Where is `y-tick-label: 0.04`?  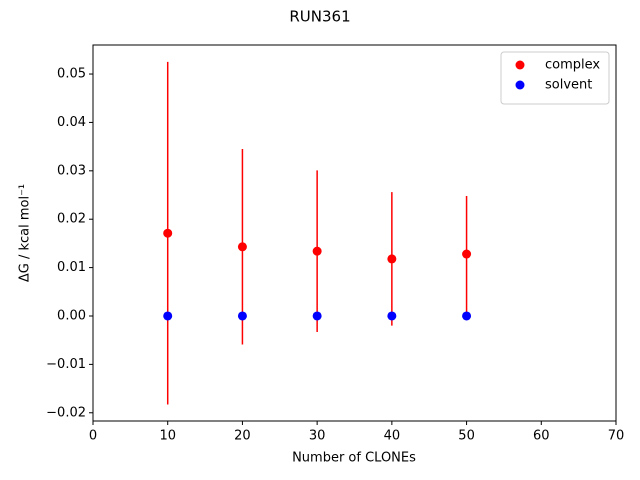 y-tick-label: 0.04 is located at coordinates (71, 122).